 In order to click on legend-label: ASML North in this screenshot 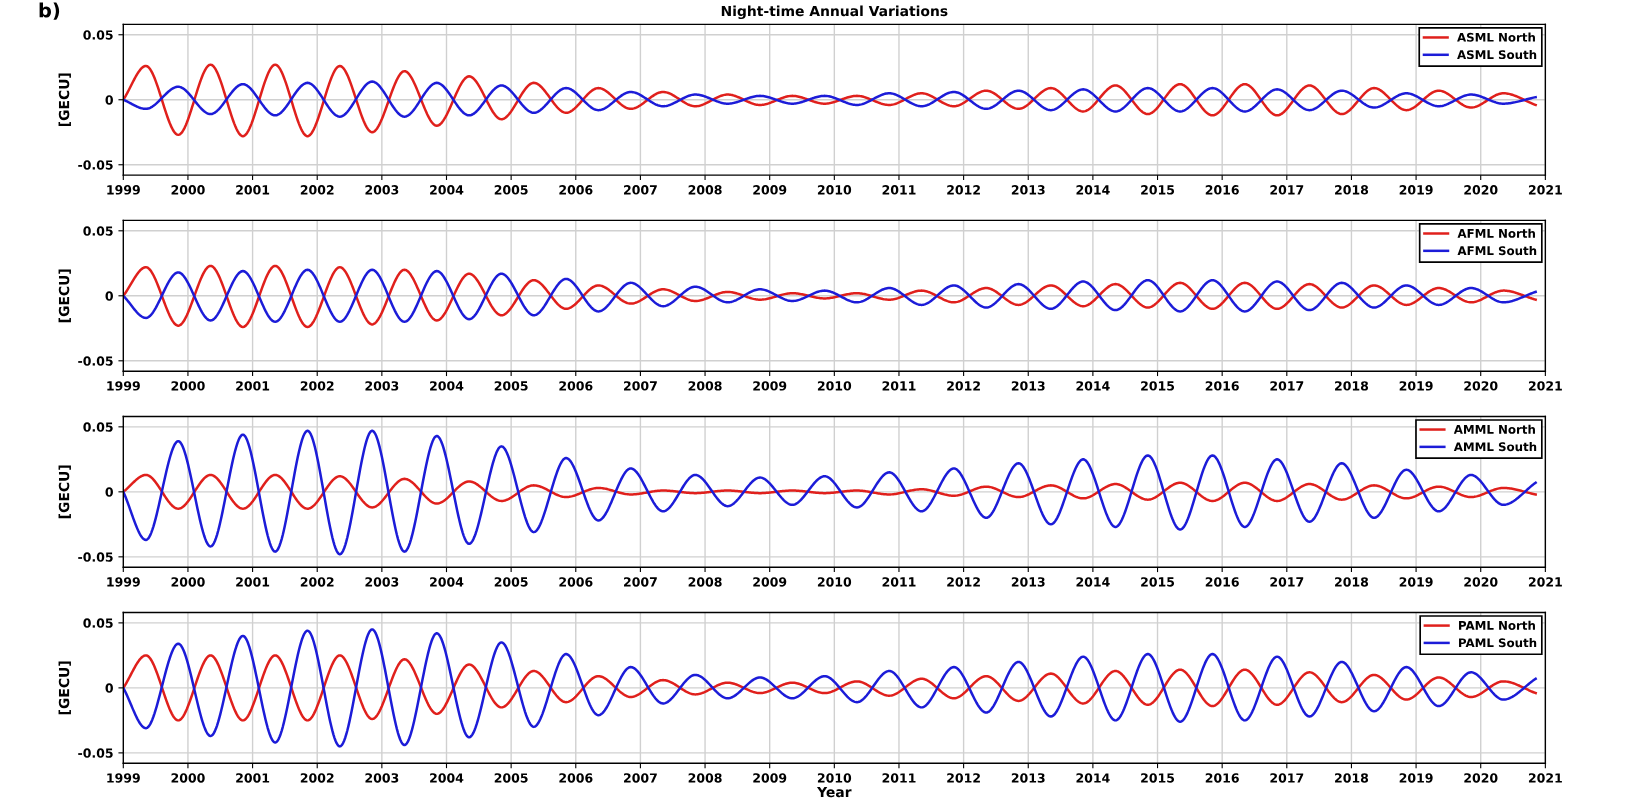, I will do `click(1496, 37)`.